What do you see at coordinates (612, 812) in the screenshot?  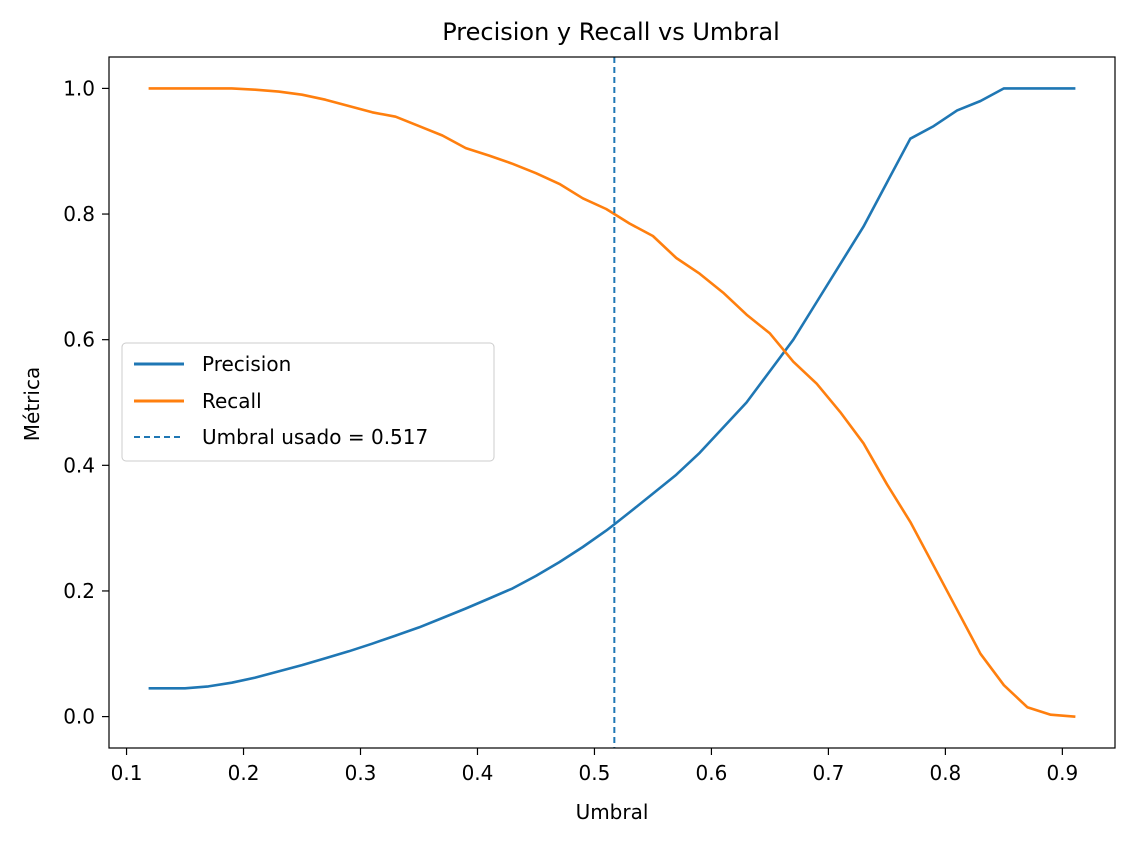 I see `x-axis-label: Umbral` at bounding box center [612, 812].